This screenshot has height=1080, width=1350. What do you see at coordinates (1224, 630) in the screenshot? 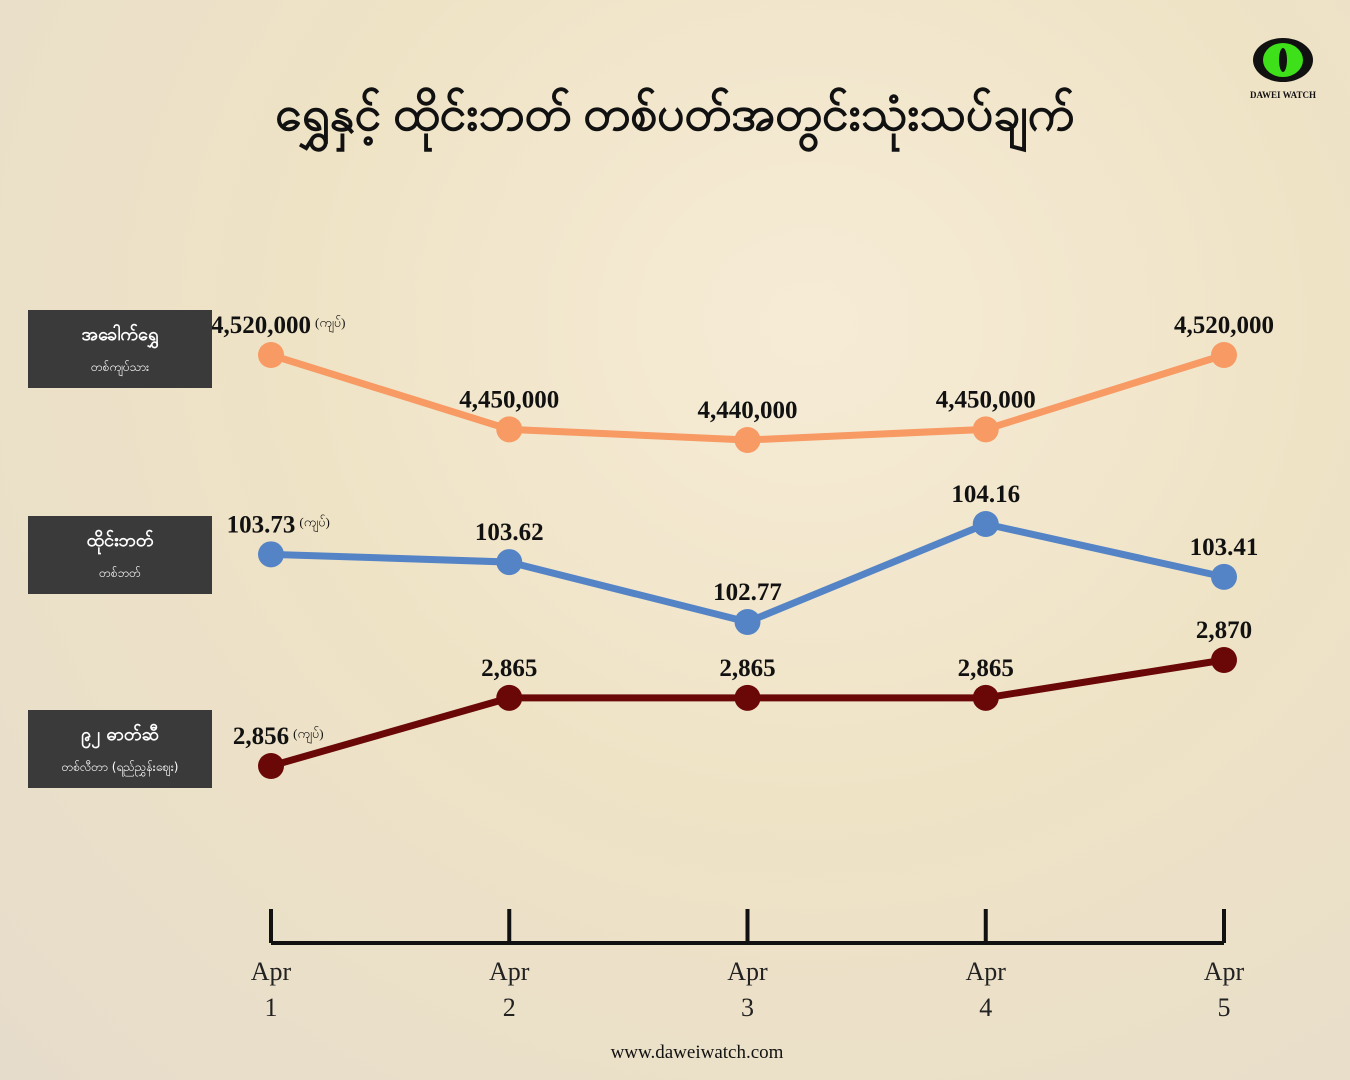
I see `data-label: 2,870` at bounding box center [1224, 630].